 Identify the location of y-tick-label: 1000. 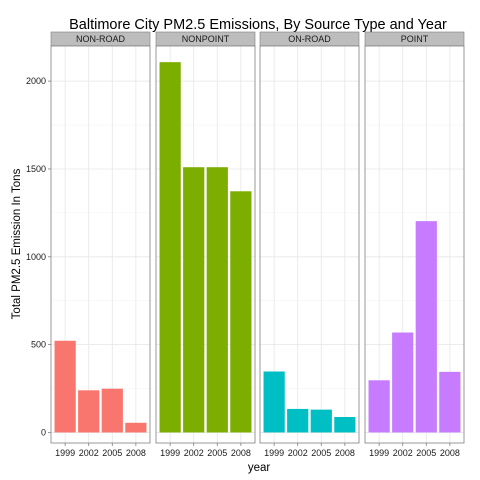
(36, 257).